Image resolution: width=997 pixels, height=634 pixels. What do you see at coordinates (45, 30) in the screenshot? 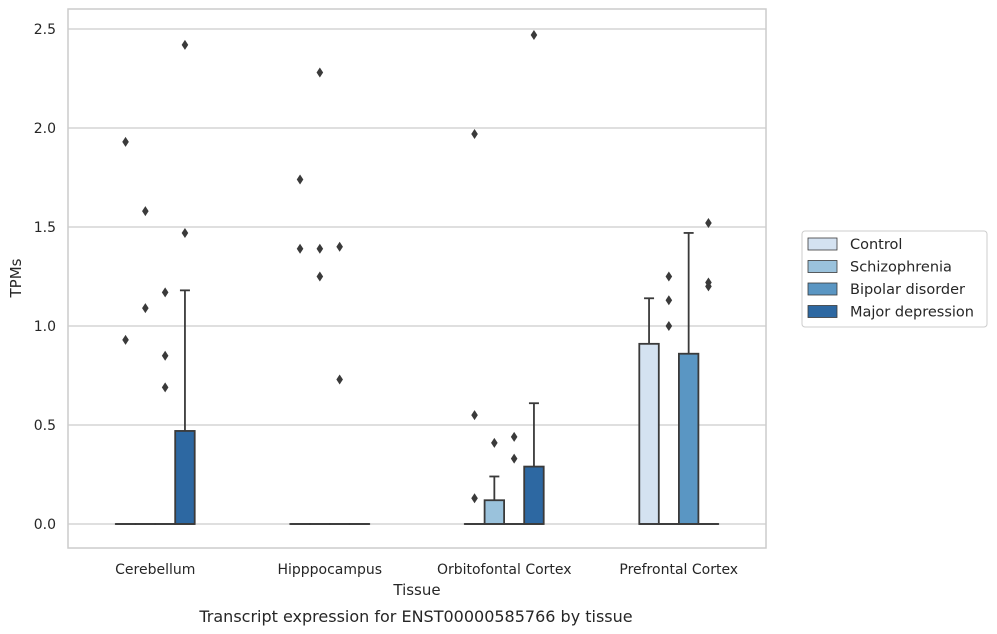
I see `y-tick-label: 2.5` at bounding box center [45, 30].